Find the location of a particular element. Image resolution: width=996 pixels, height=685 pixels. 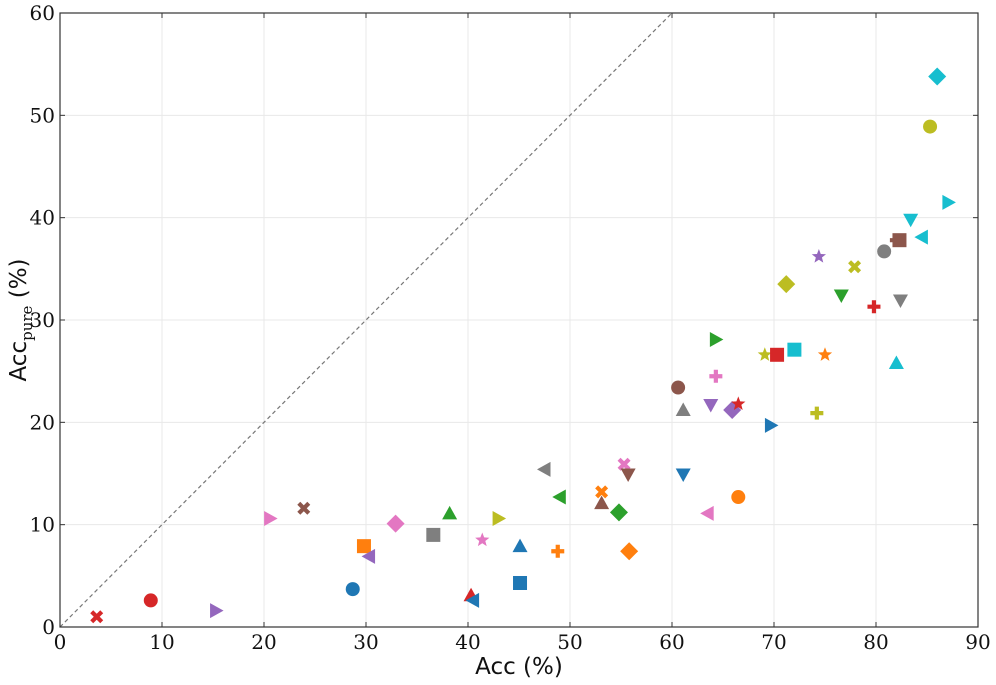

x-tick-label: 30 is located at coordinates (365, 642).